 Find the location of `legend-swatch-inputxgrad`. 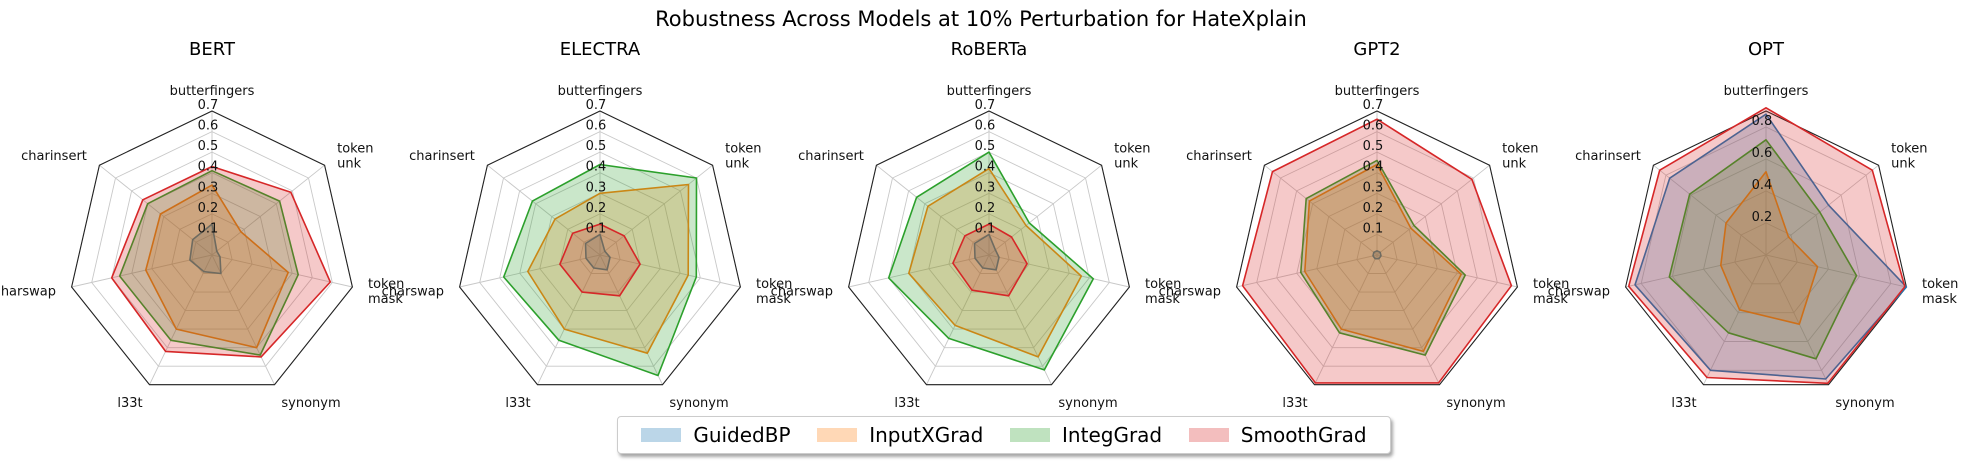

legend-swatch-inputxgrad is located at coordinates (837, 435).